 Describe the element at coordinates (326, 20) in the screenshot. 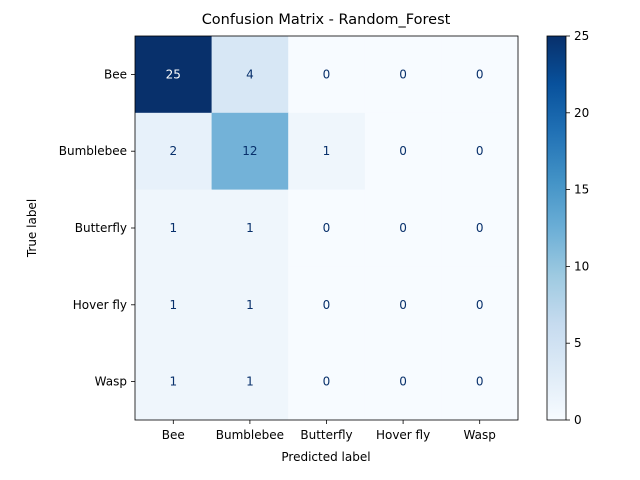

I see `chart-title: Confusion Matrix - Random_Forest` at that location.